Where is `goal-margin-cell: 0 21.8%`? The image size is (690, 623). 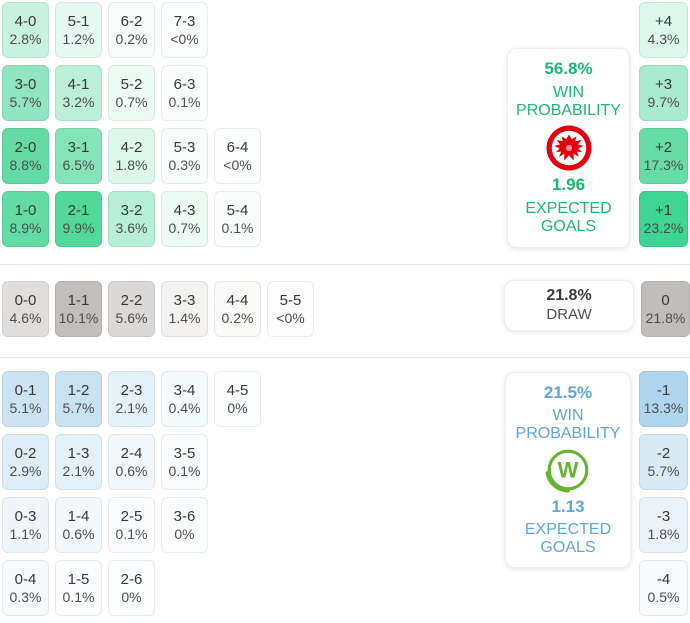 goal-margin-cell: 0 21.8% is located at coordinates (665, 309).